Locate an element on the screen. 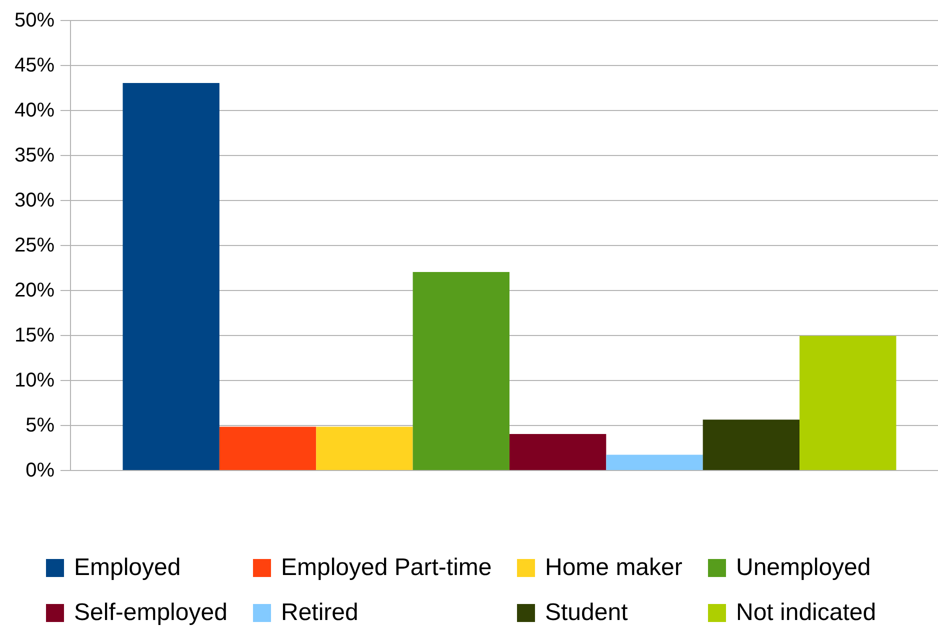  legend-label: Retired is located at coordinates (319, 612).